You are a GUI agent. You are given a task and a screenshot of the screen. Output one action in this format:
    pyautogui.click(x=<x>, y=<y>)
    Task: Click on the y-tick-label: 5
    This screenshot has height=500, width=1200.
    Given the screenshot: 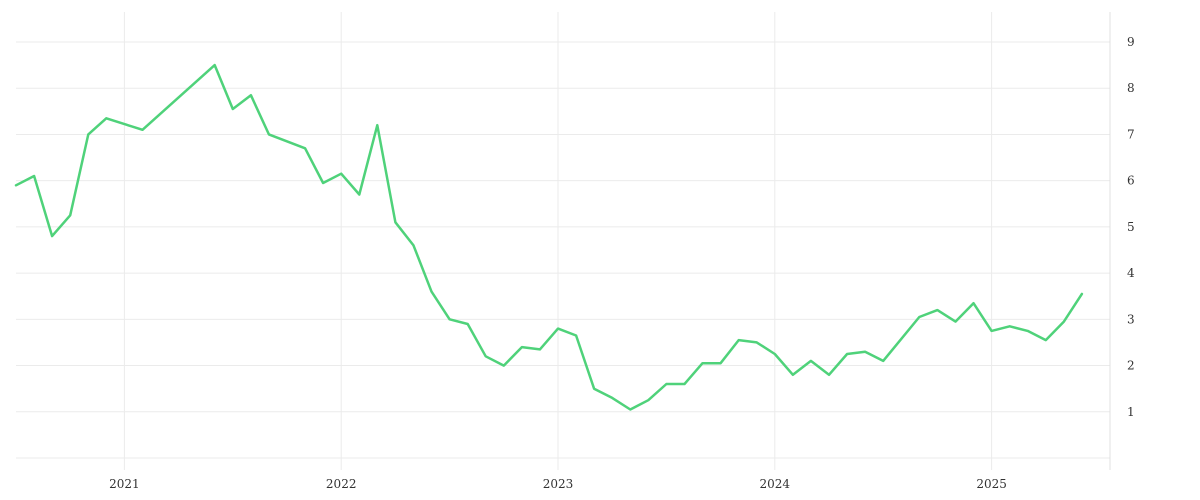 What is the action you would take?
    pyautogui.click(x=1131, y=227)
    